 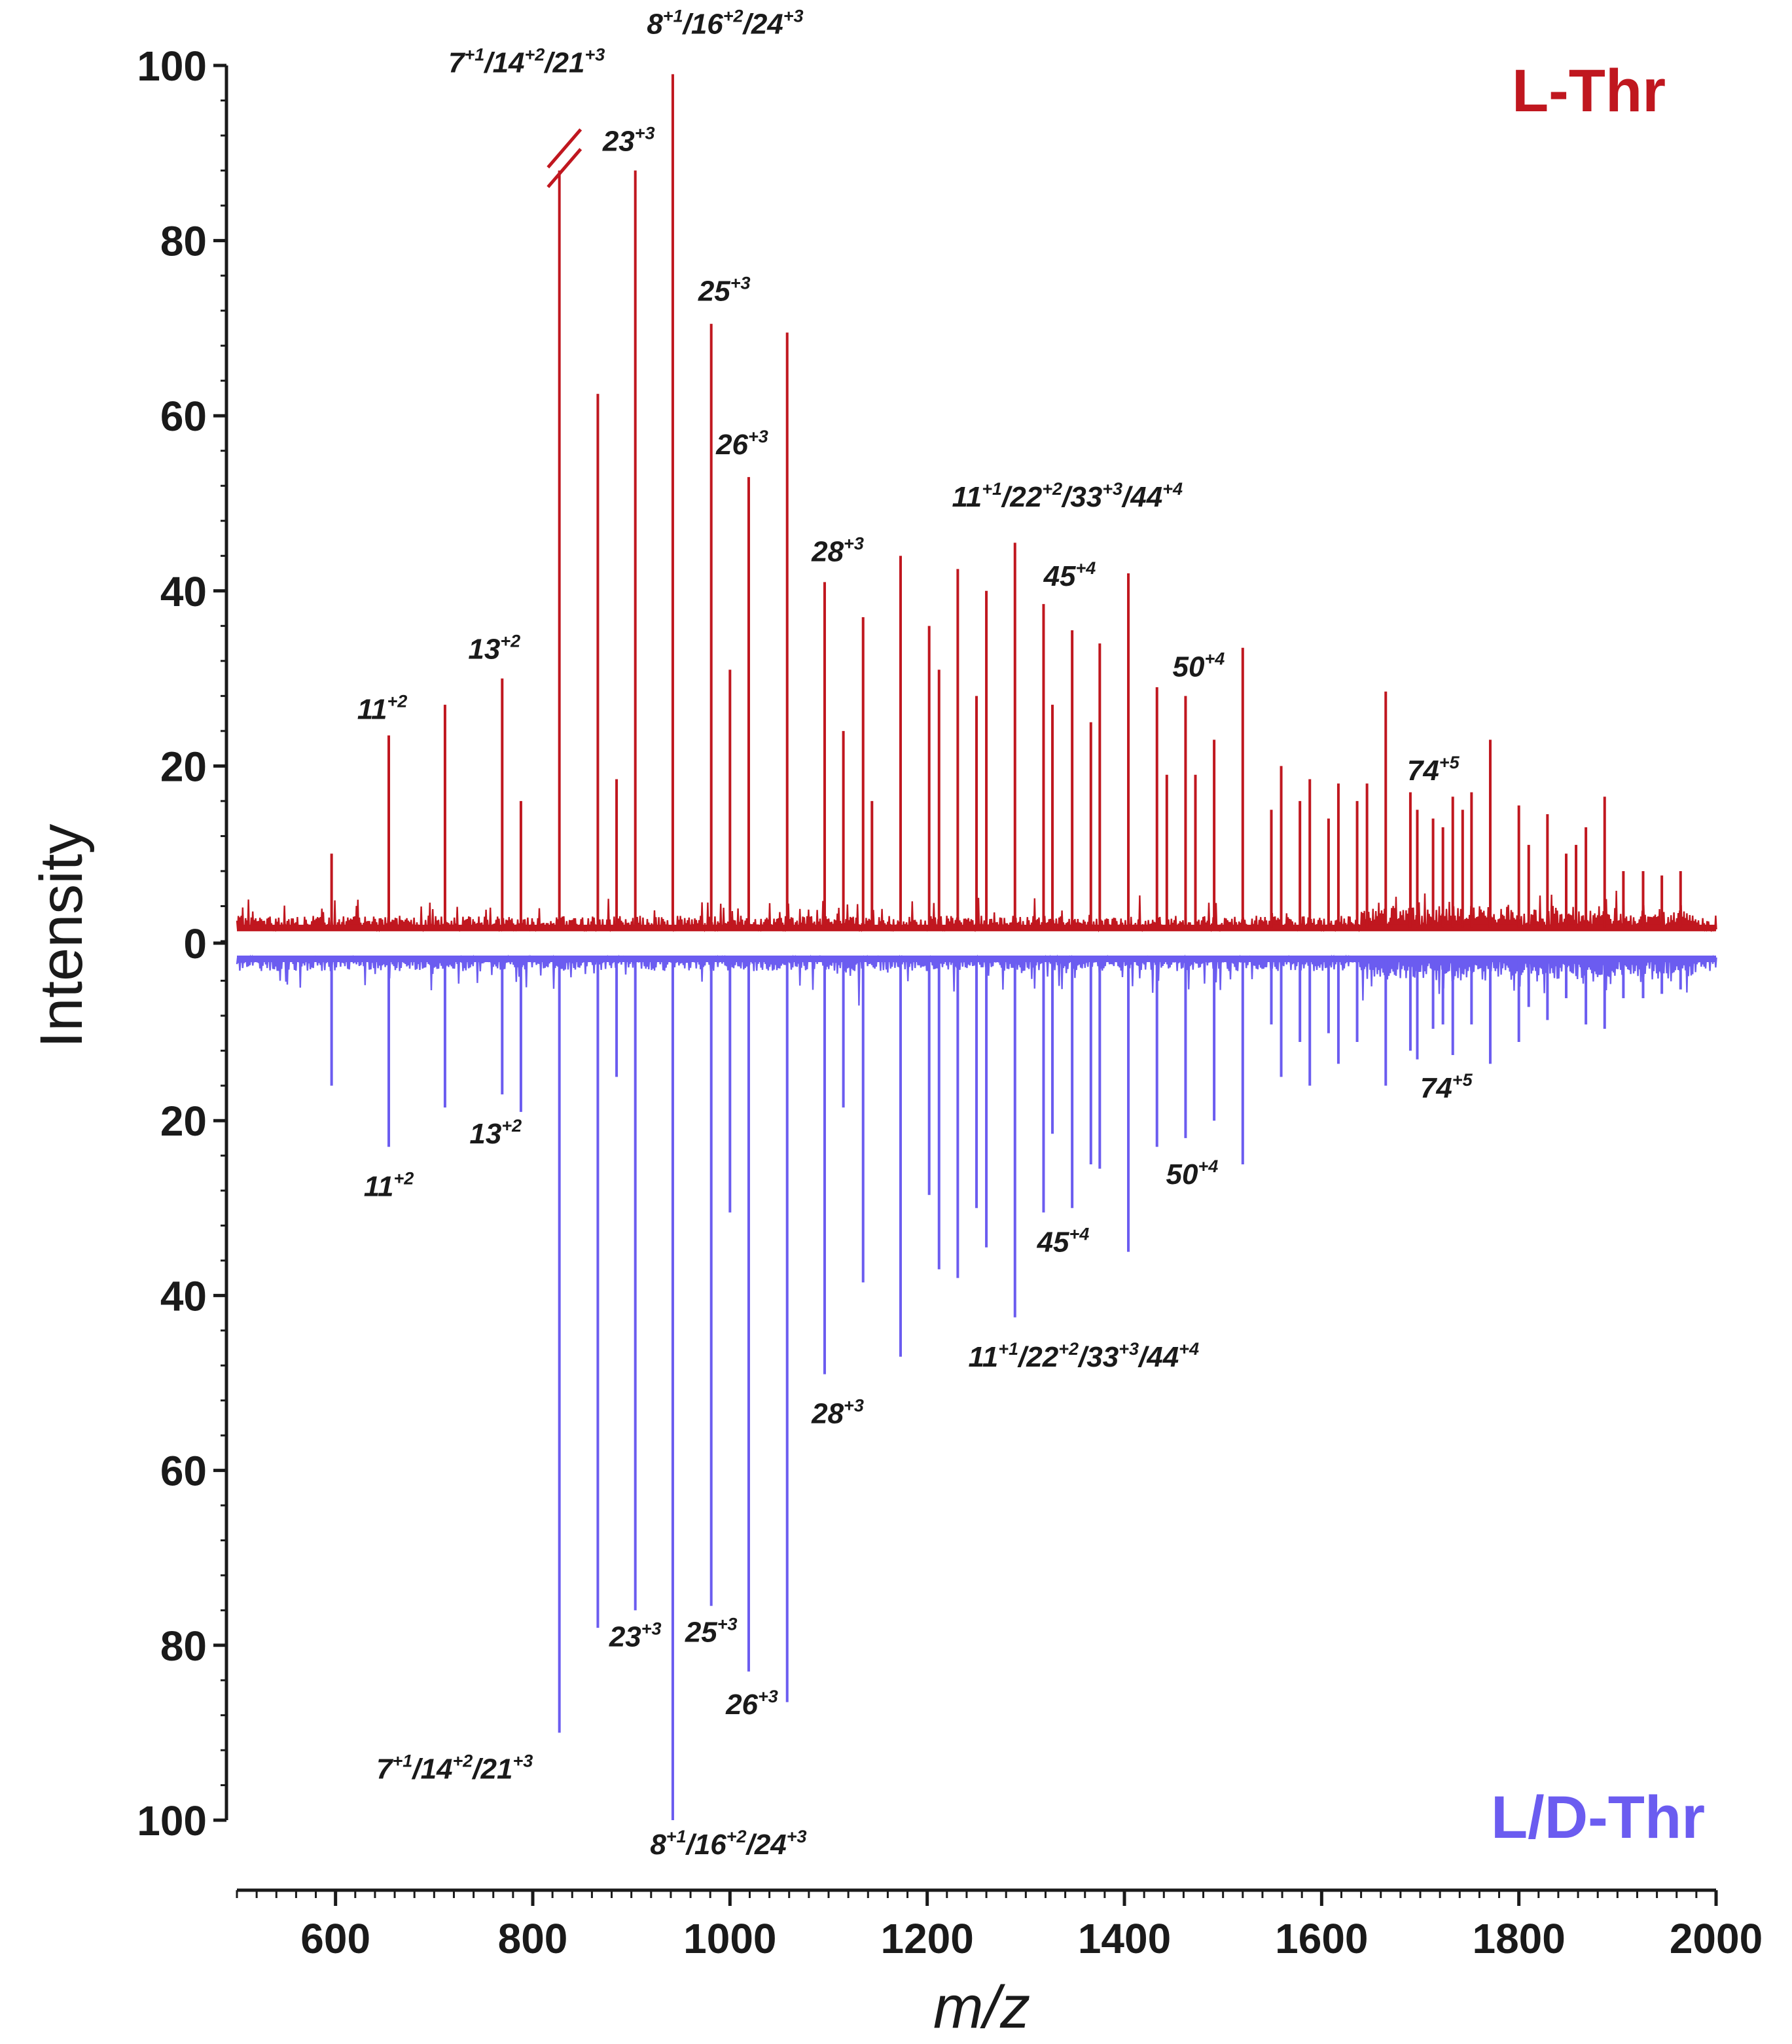 What do you see at coordinates (1125, 1938) in the screenshot?
I see `x-tick-label-1400: 1400` at bounding box center [1125, 1938].